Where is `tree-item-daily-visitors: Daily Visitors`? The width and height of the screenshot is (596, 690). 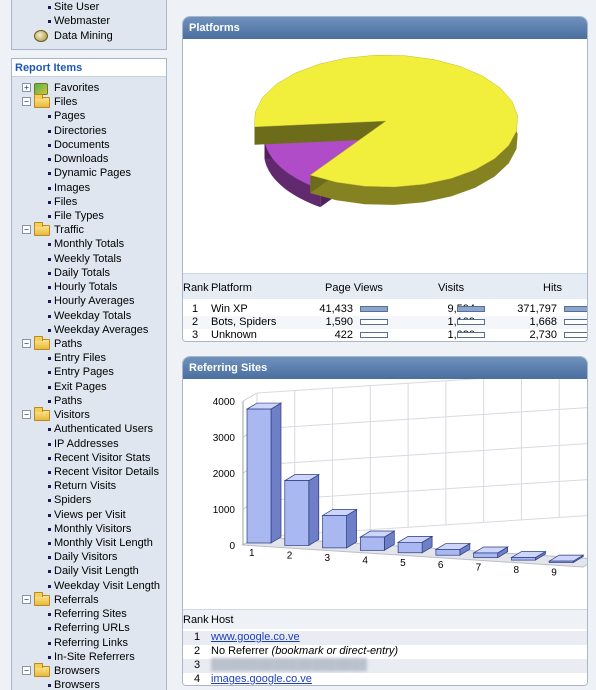 tree-item-daily-visitors: Daily Visitors is located at coordinates (89, 557).